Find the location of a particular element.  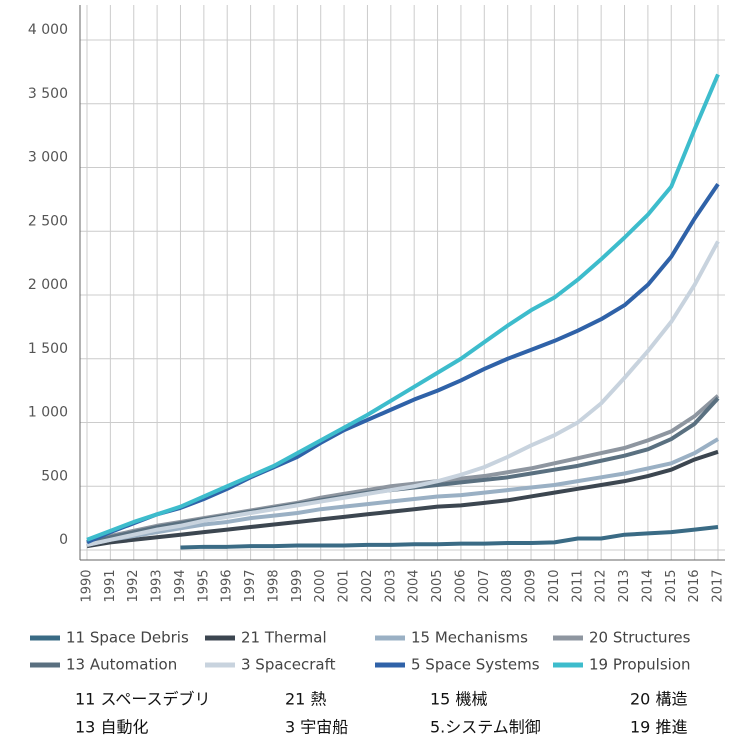

y-tick-label: 2 000 is located at coordinates (48, 285).